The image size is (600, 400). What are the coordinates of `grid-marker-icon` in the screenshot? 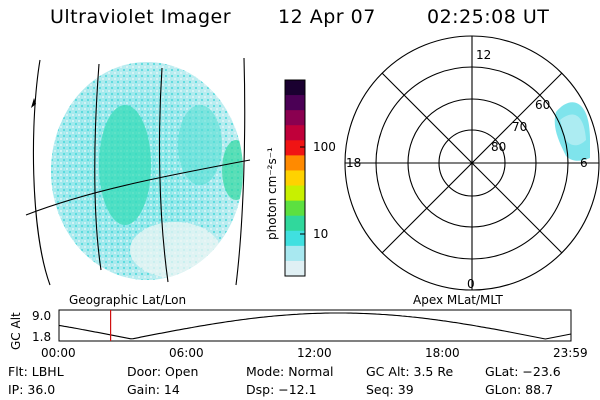 It's located at (33, 103).